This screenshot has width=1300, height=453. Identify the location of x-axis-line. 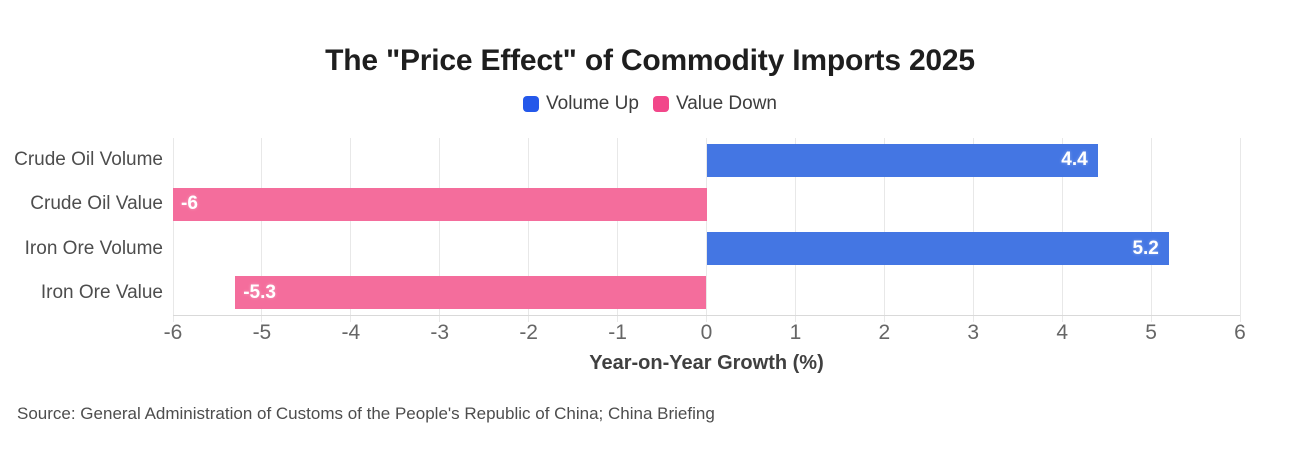
(706, 315).